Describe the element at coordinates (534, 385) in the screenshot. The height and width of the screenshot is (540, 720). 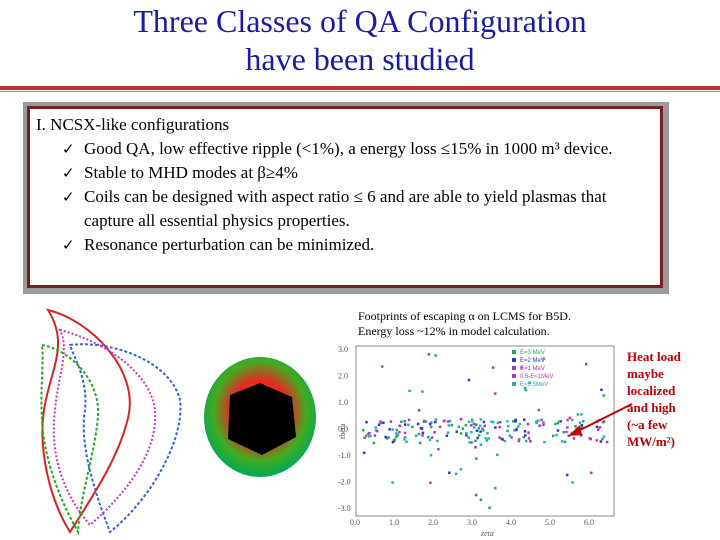
I see `legend-label: E<0.5MeV` at that location.